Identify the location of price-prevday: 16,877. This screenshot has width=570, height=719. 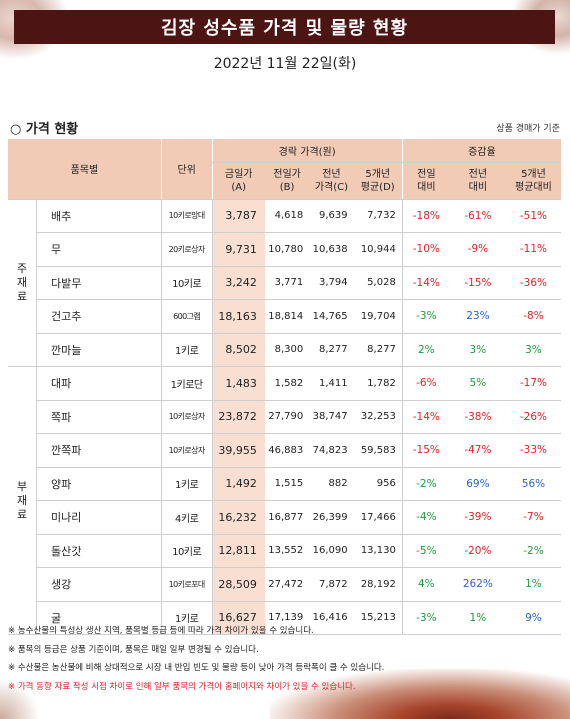
(287, 517).